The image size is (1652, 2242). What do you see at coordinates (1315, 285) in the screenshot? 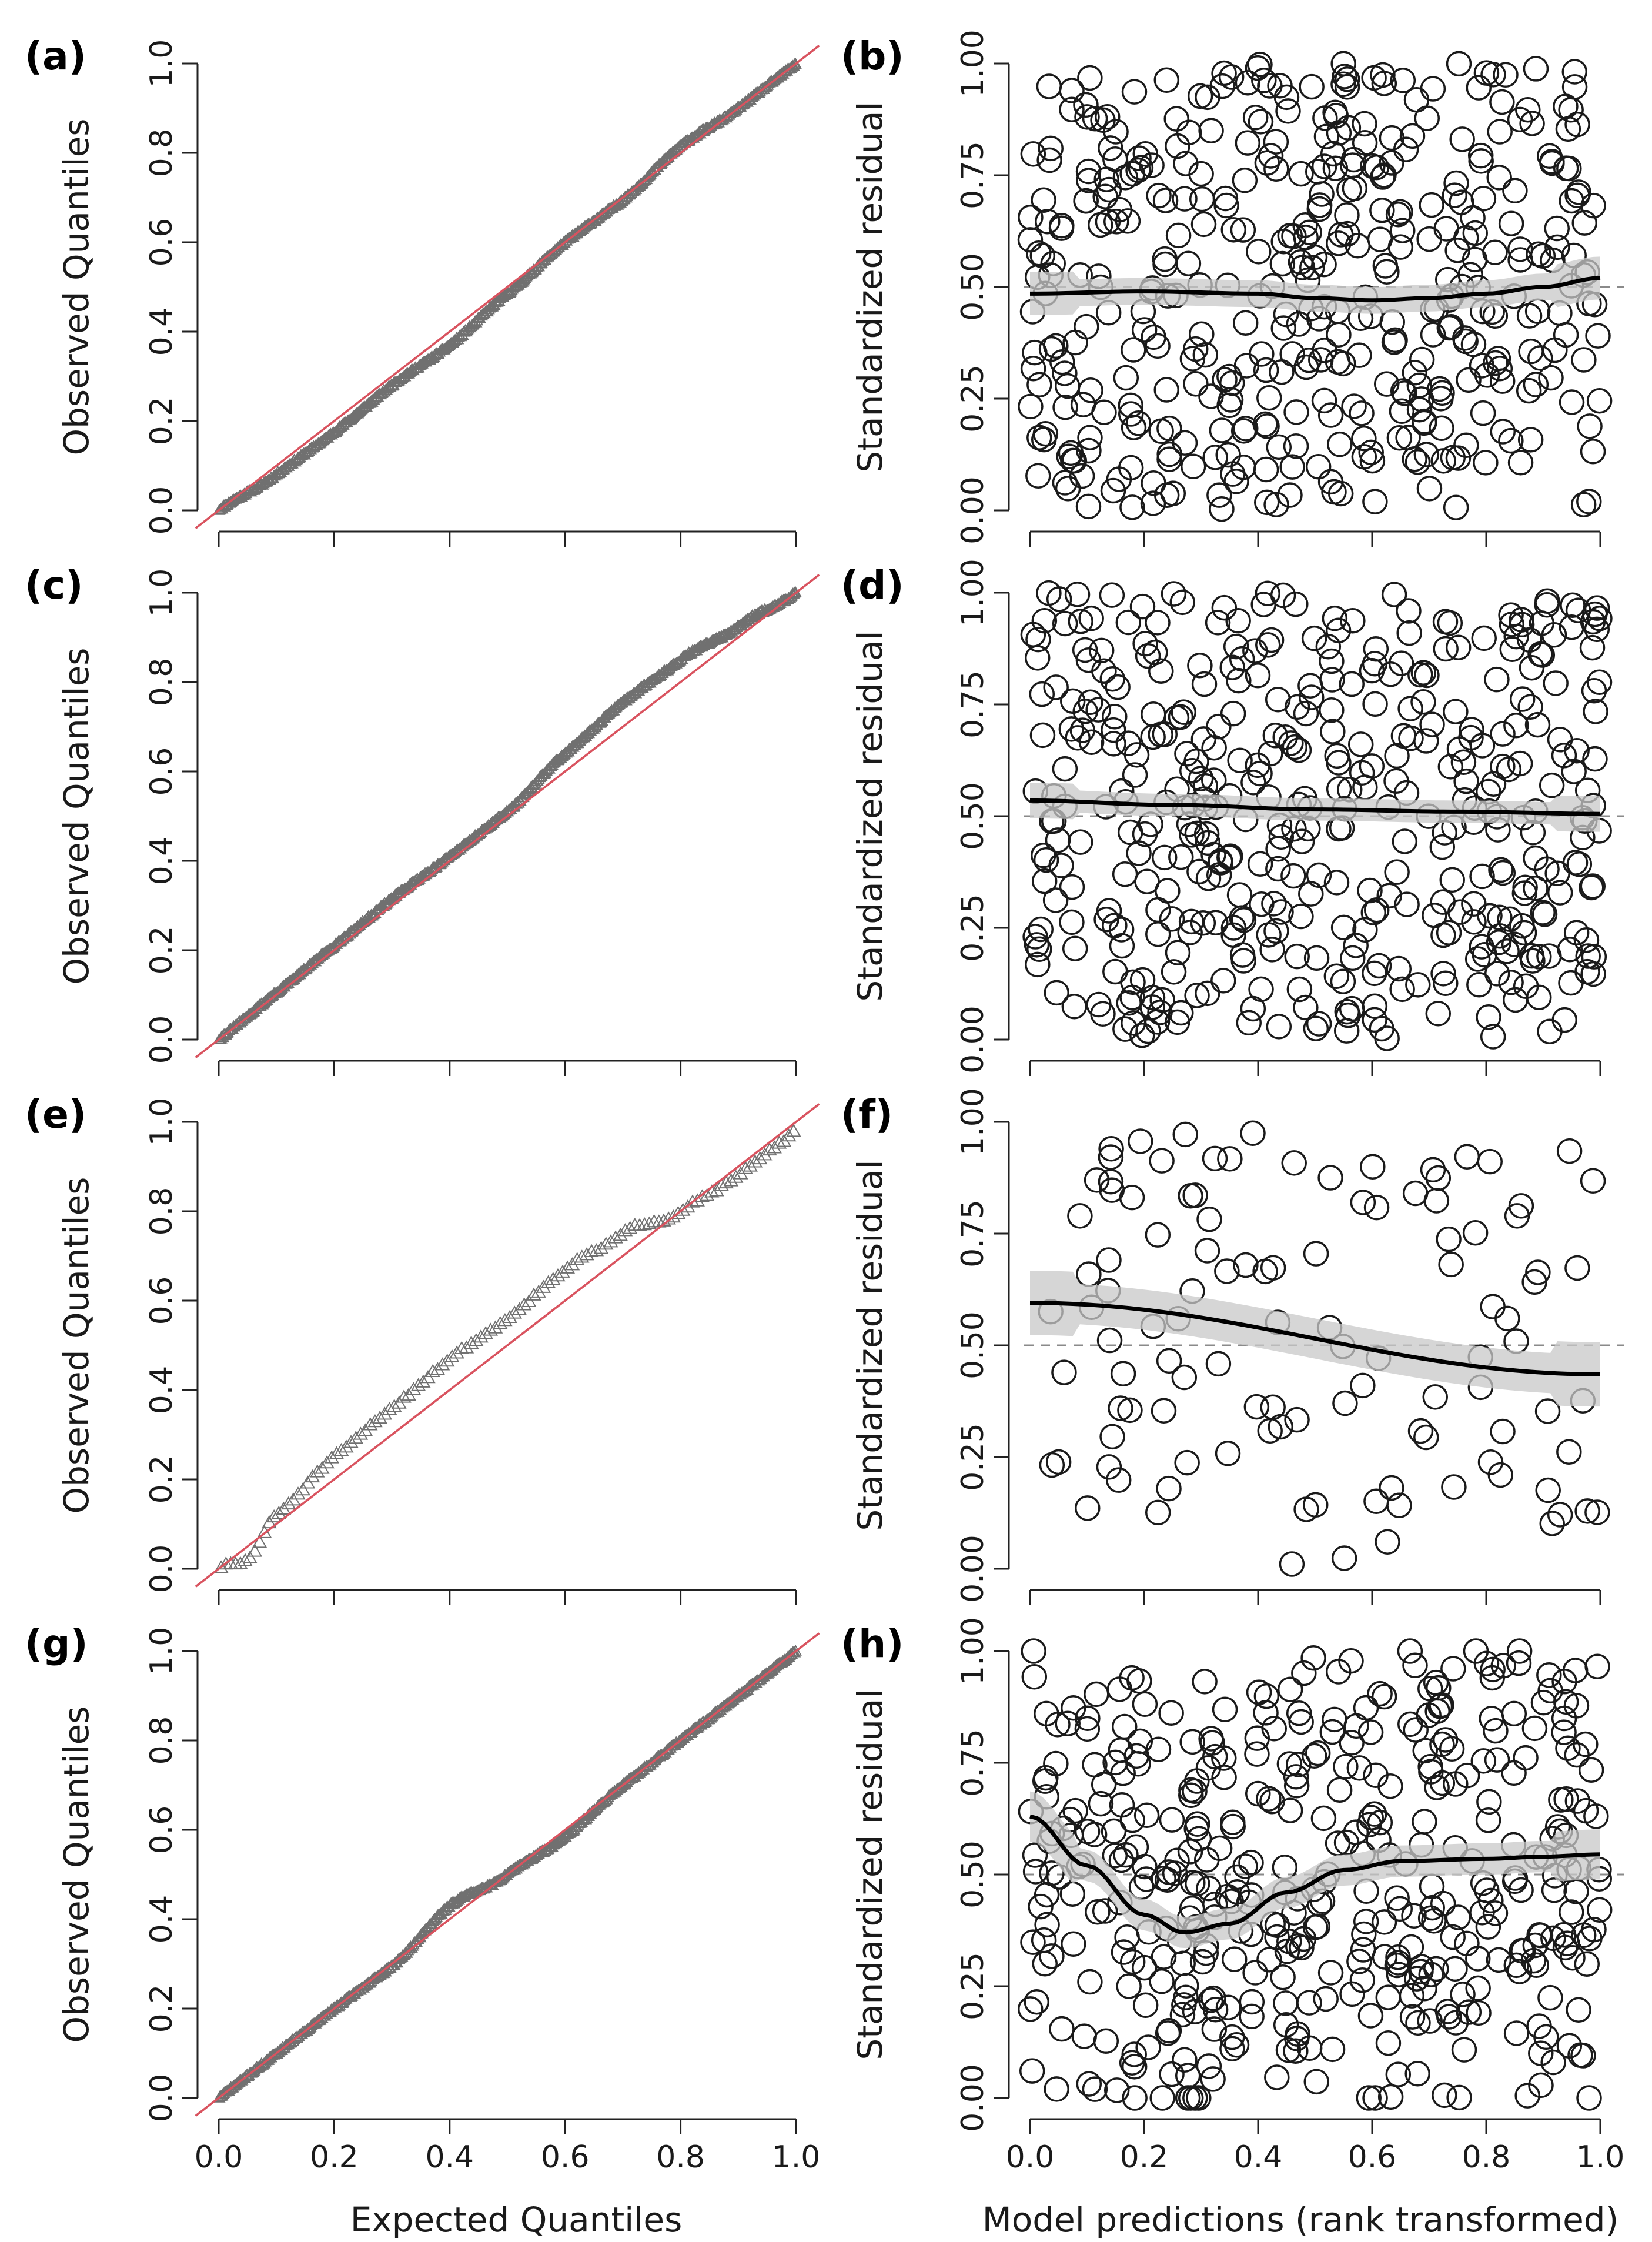
I see `confidence-band` at bounding box center [1315, 285].